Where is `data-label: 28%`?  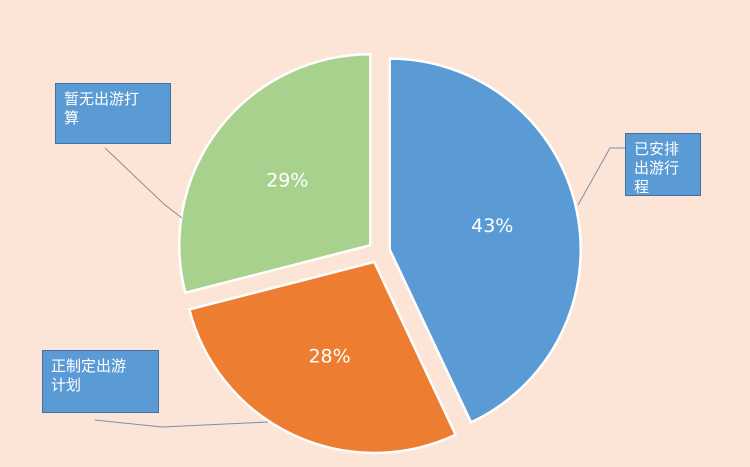
data-label: 28% is located at coordinates (329, 357).